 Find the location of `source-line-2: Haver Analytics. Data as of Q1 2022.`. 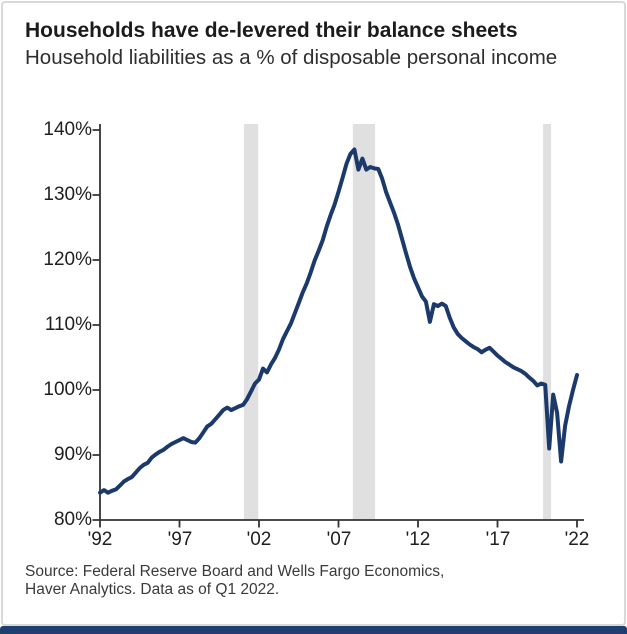

source-line-2: Haver Analytics. Data as of Q1 2022. is located at coordinates (152, 589).